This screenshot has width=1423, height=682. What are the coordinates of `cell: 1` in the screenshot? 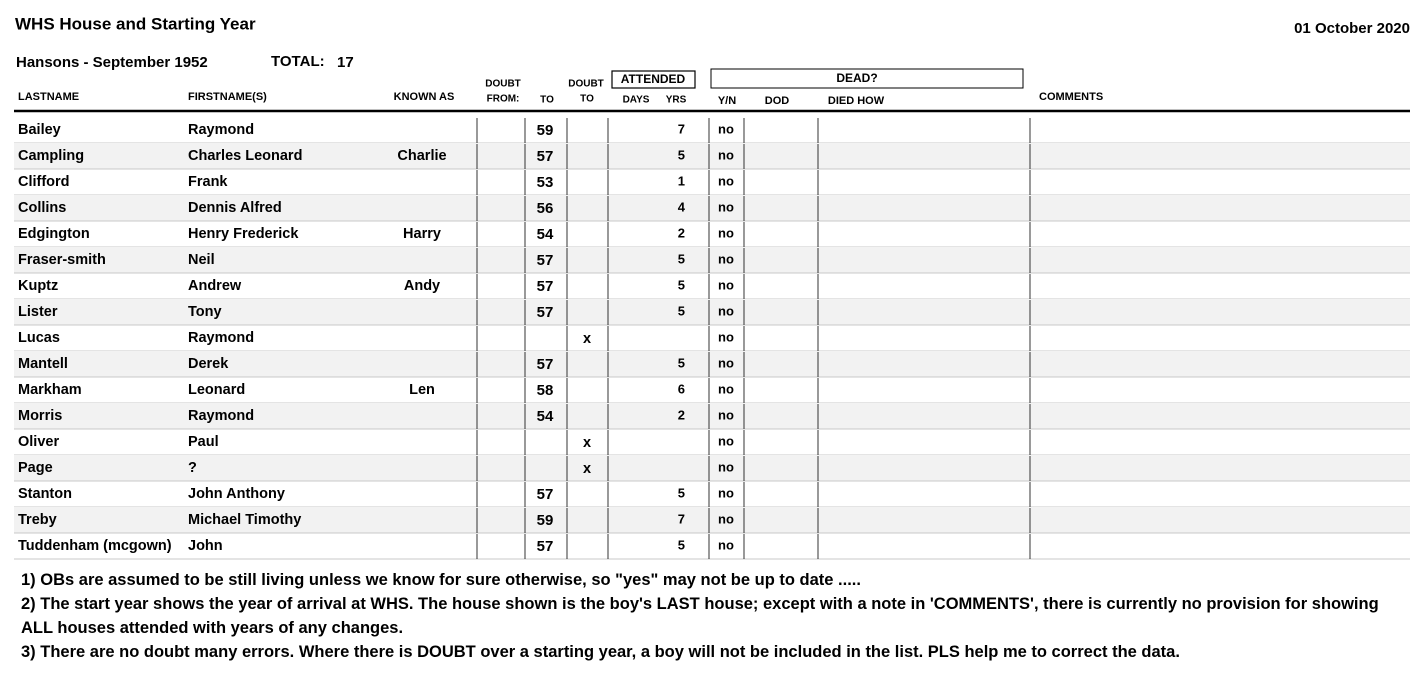 It's located at (681, 180).